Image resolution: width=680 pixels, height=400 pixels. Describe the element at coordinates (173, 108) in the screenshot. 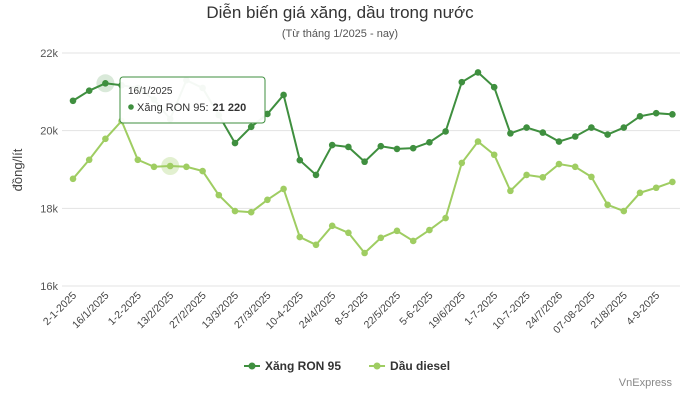

I see `tooltip-label: Xăng RON 95:` at that location.